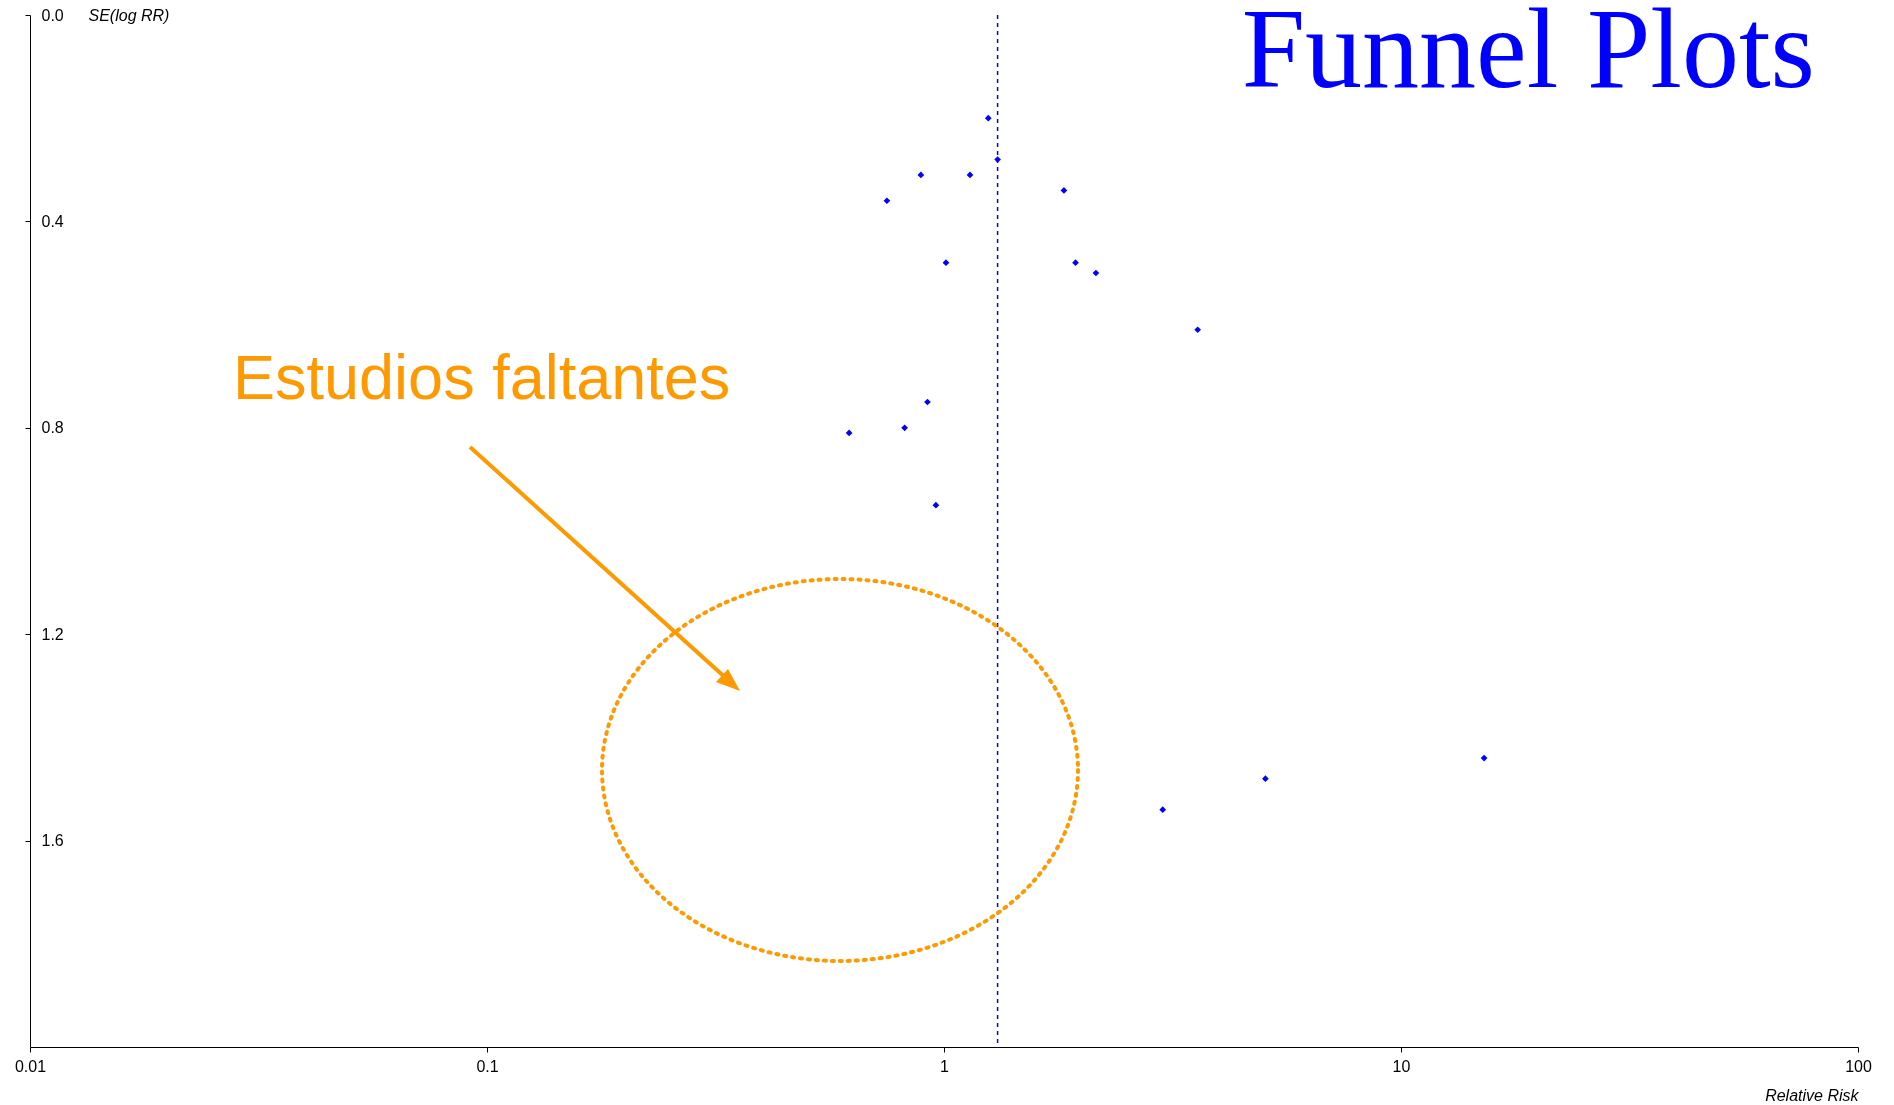  I want to click on y-tick-label: 0.8, so click(52, 428).